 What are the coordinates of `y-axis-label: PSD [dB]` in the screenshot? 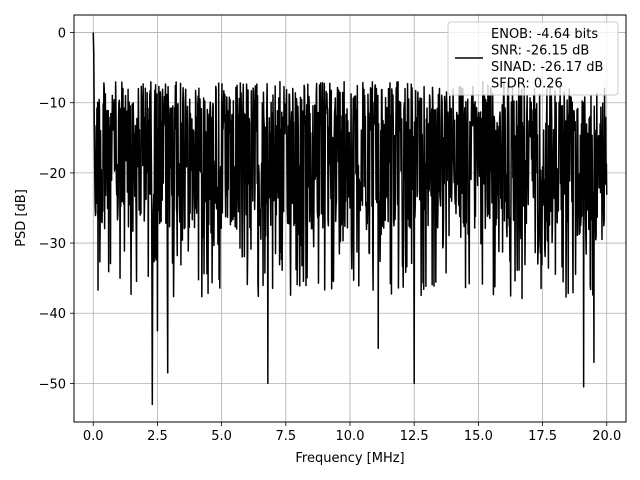 It's located at (21, 218).